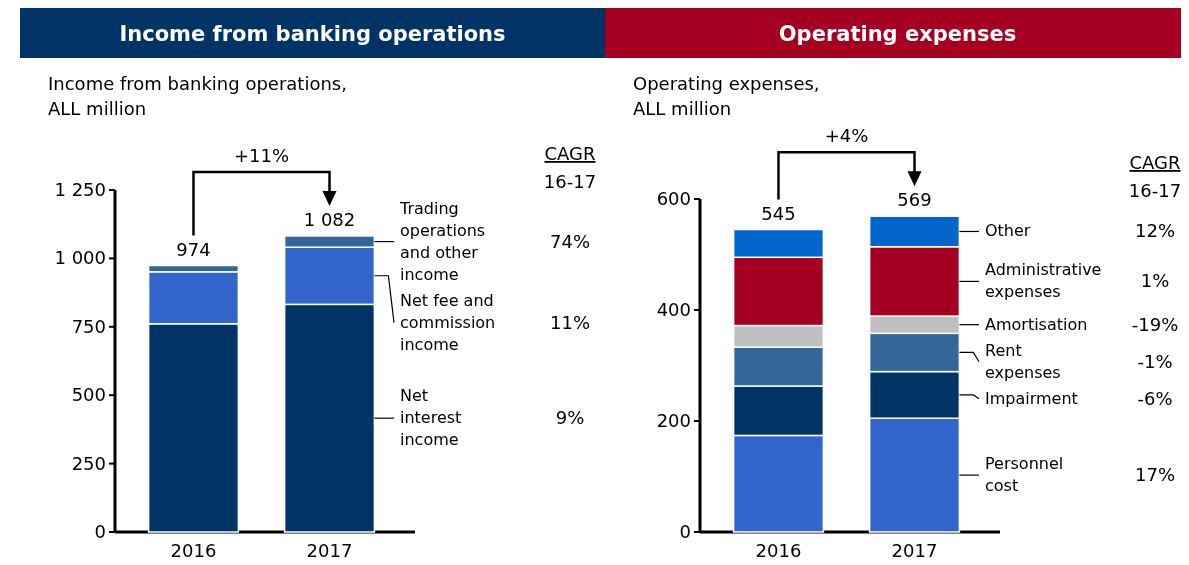 The height and width of the screenshot is (565, 1189). Describe the element at coordinates (80, 258) in the screenshot. I see `y-tick-label: 1 000` at that location.